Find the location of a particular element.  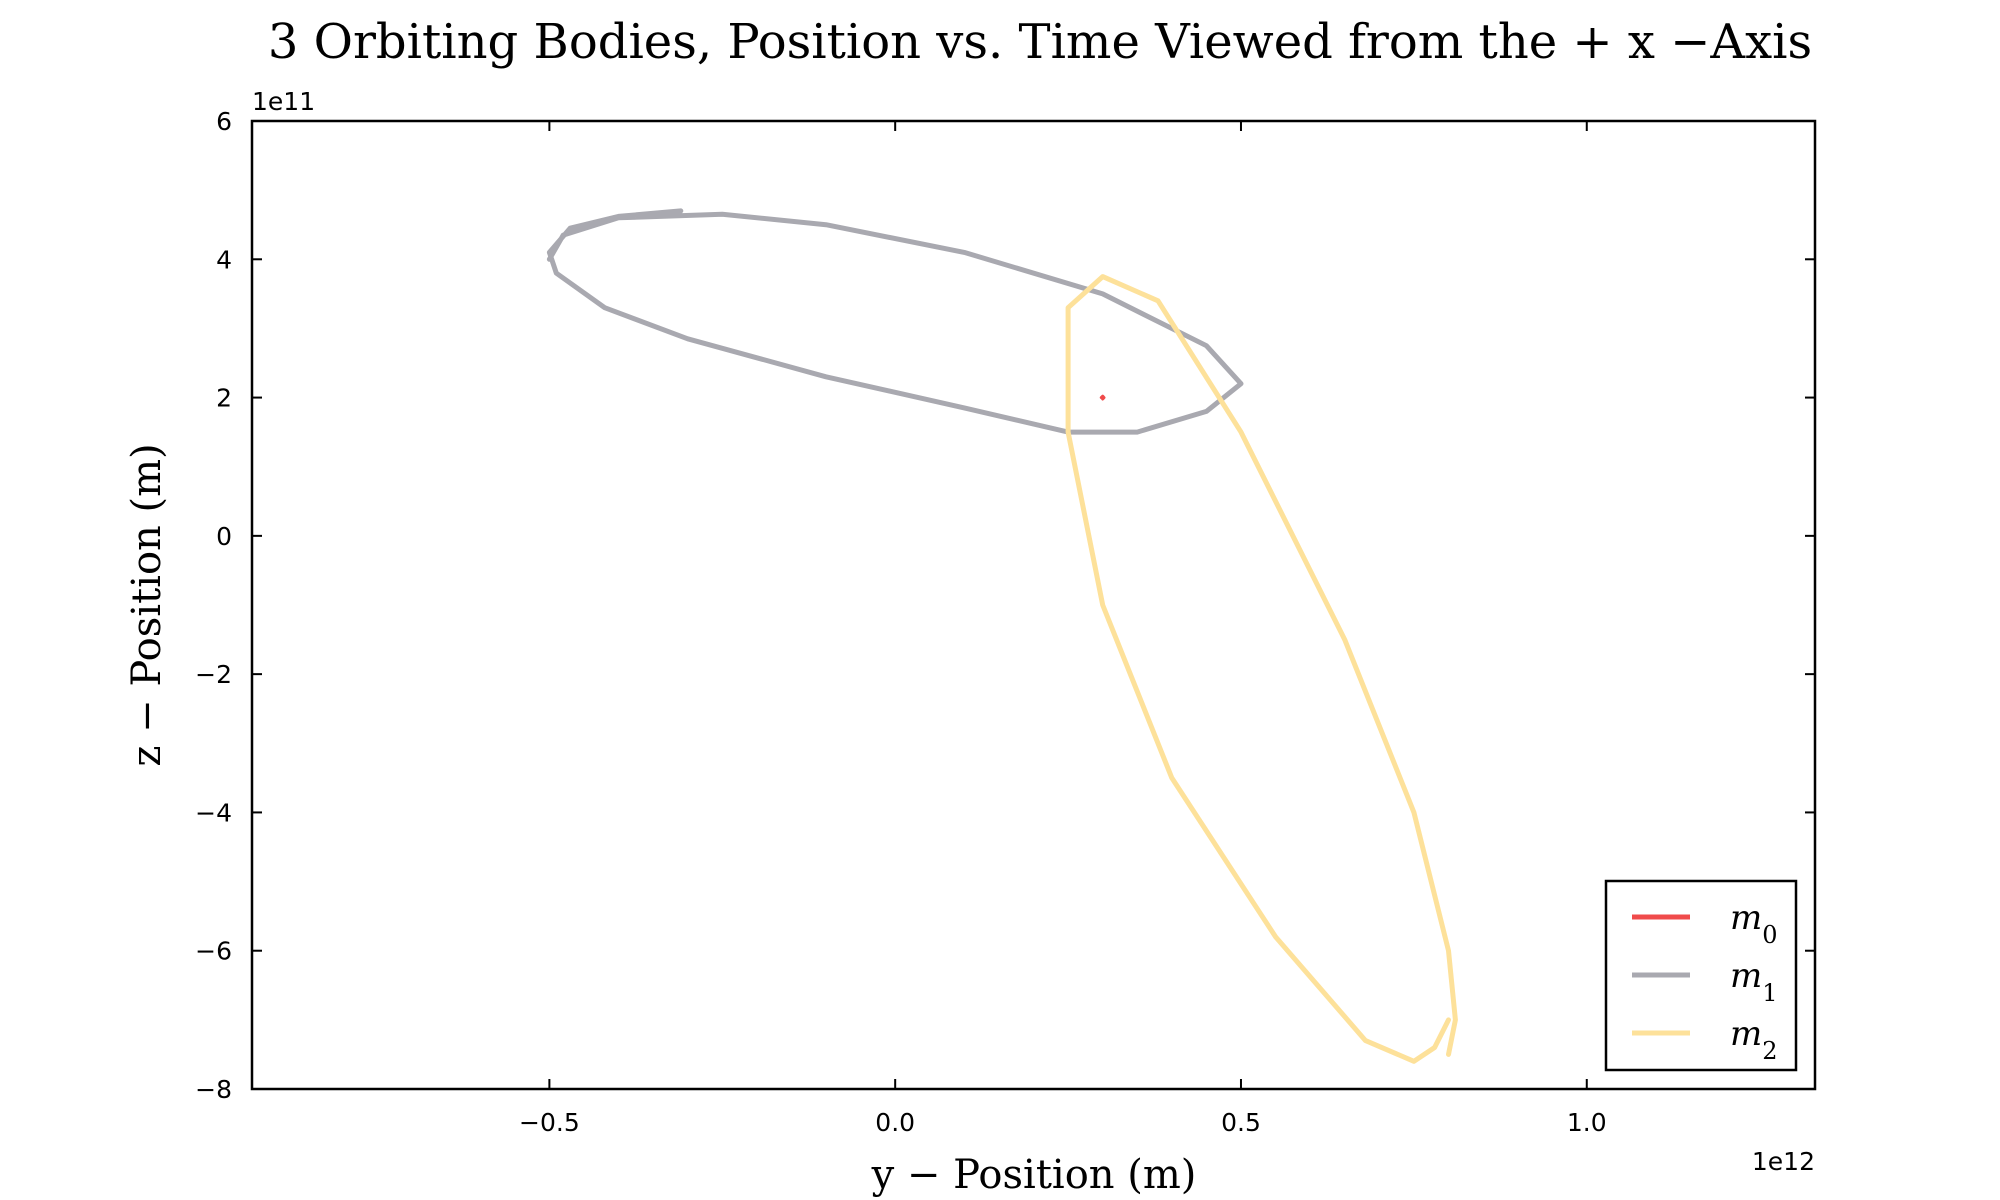

series-line-m2 is located at coordinates (1261, 669).